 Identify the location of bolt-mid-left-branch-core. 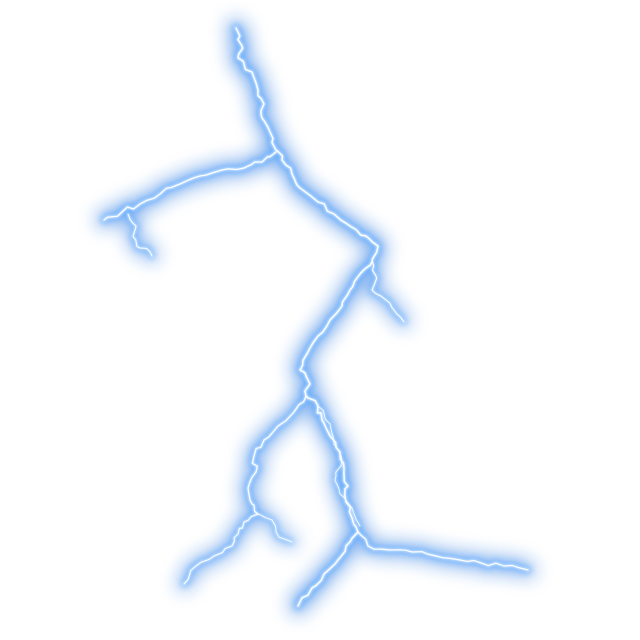
(277, 455).